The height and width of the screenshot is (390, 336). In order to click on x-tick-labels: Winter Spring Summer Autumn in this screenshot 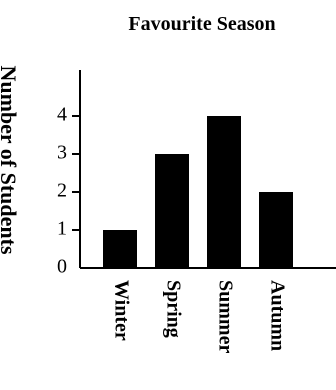, I will do `click(199, 316)`.